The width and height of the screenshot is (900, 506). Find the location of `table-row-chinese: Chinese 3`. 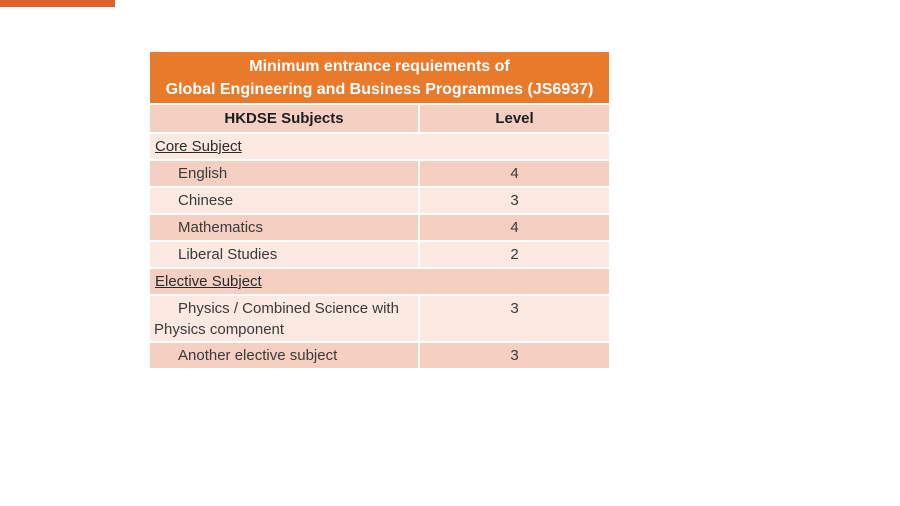

table-row-chinese: Chinese 3 is located at coordinates (379, 200).